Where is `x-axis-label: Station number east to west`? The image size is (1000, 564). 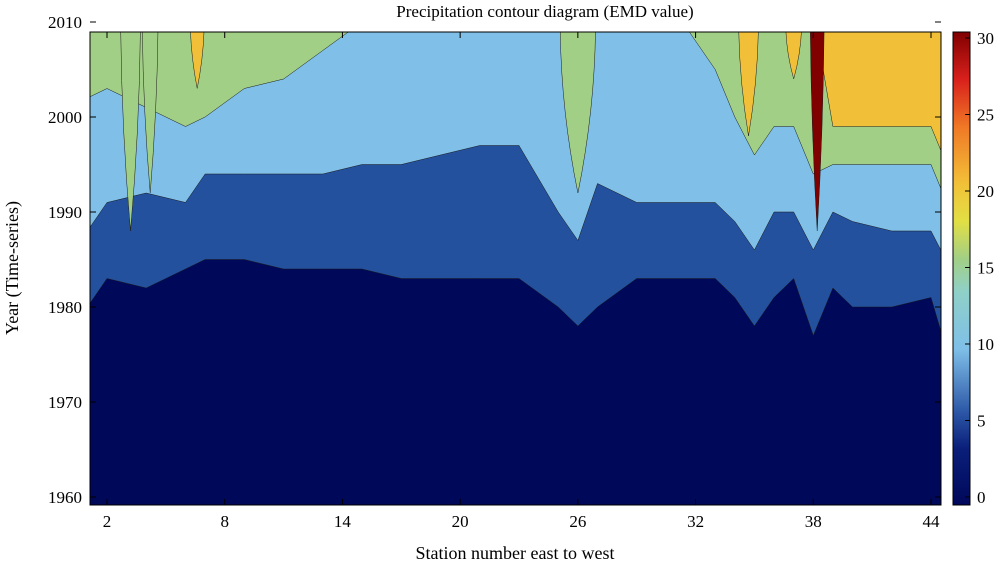 x-axis-label: Station number east to west is located at coordinates (515, 553).